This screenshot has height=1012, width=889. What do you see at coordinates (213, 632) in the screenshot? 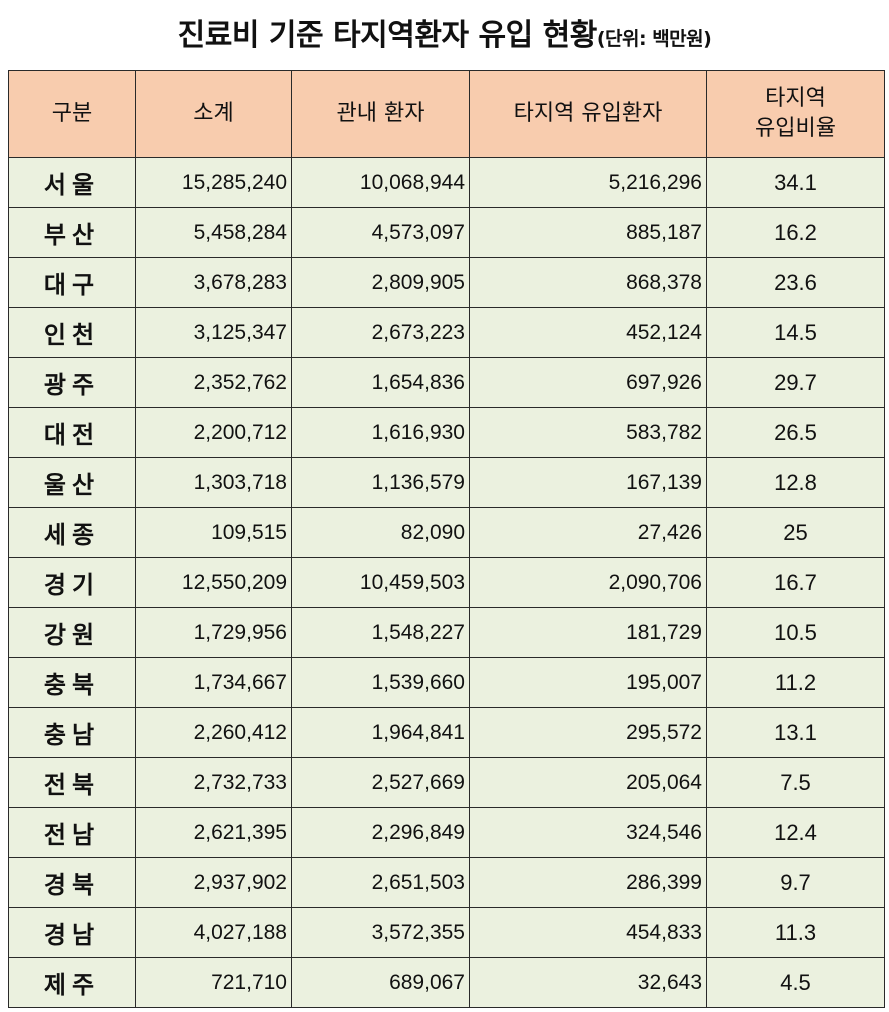
I see `subtotal-cell: 1,729,956` at bounding box center [213, 632].